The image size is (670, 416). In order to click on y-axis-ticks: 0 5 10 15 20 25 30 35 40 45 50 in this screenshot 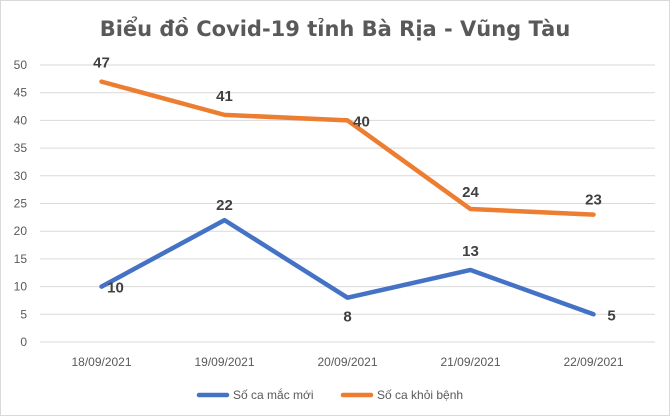, I will do `click(21, 203)`.